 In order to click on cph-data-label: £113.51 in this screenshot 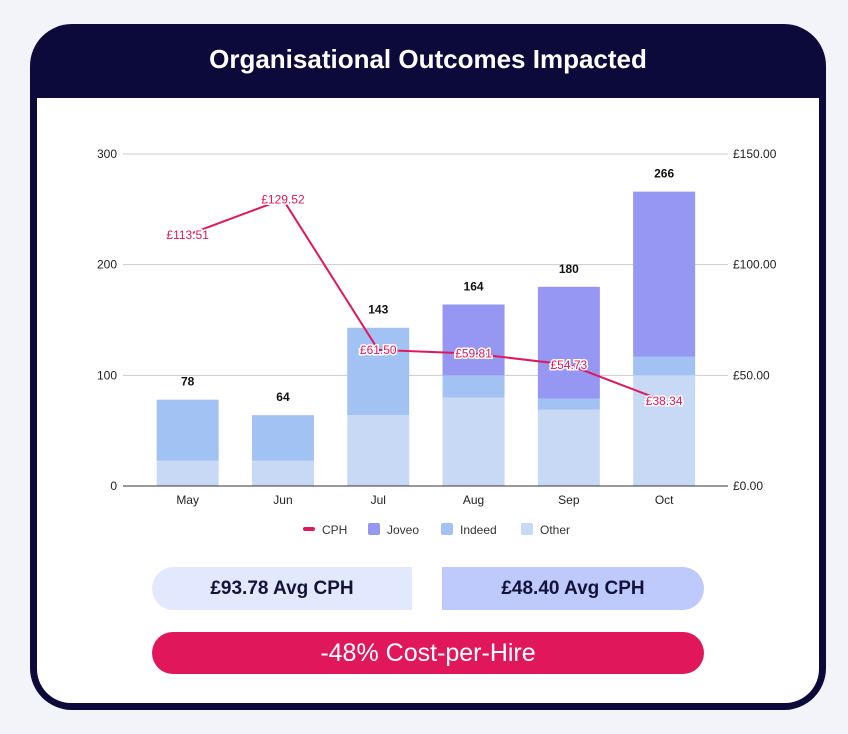, I will do `click(187, 235)`.